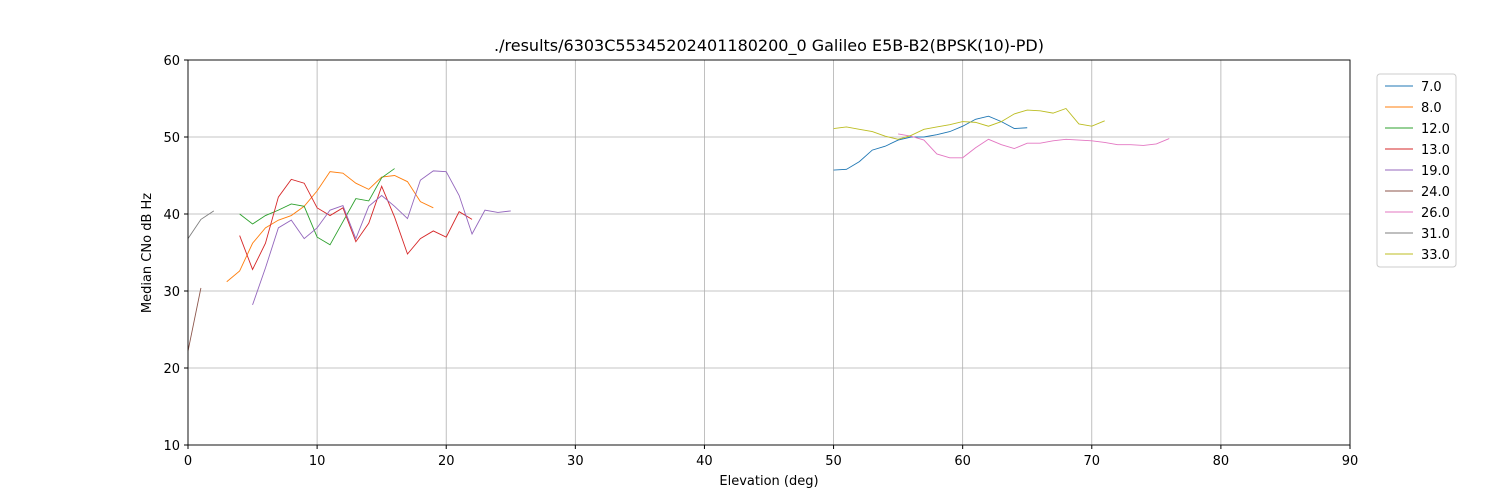 Image resolution: width=1500 pixels, height=504 pixels. Describe the element at coordinates (962, 461) in the screenshot. I see `x-tick-label: 60` at that location.